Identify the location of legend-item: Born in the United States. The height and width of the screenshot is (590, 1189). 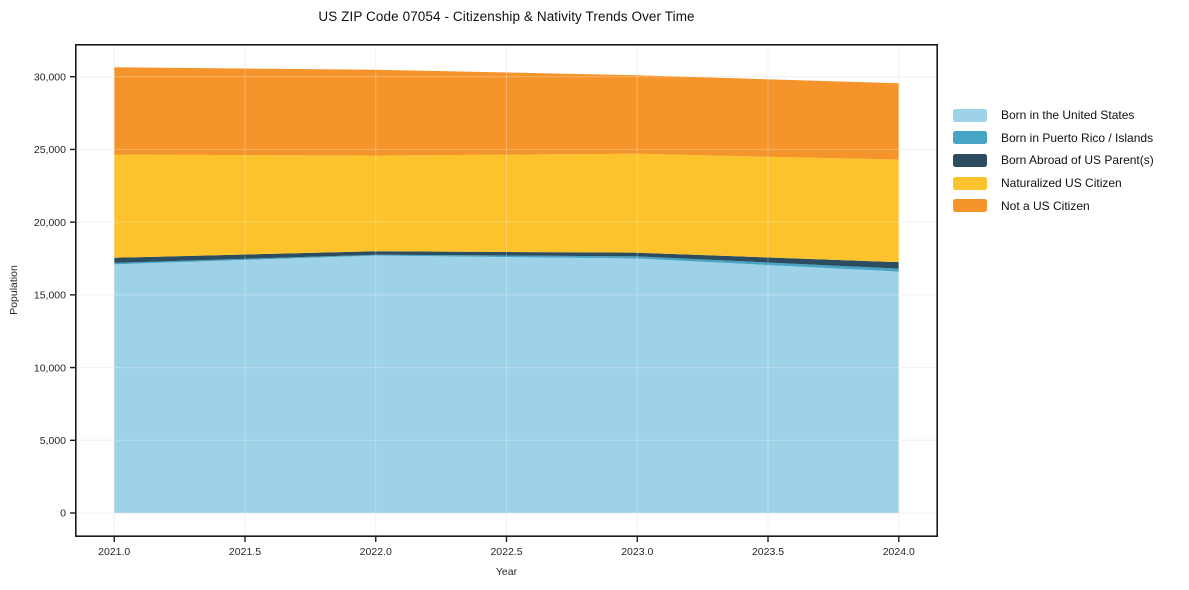
(1053, 115).